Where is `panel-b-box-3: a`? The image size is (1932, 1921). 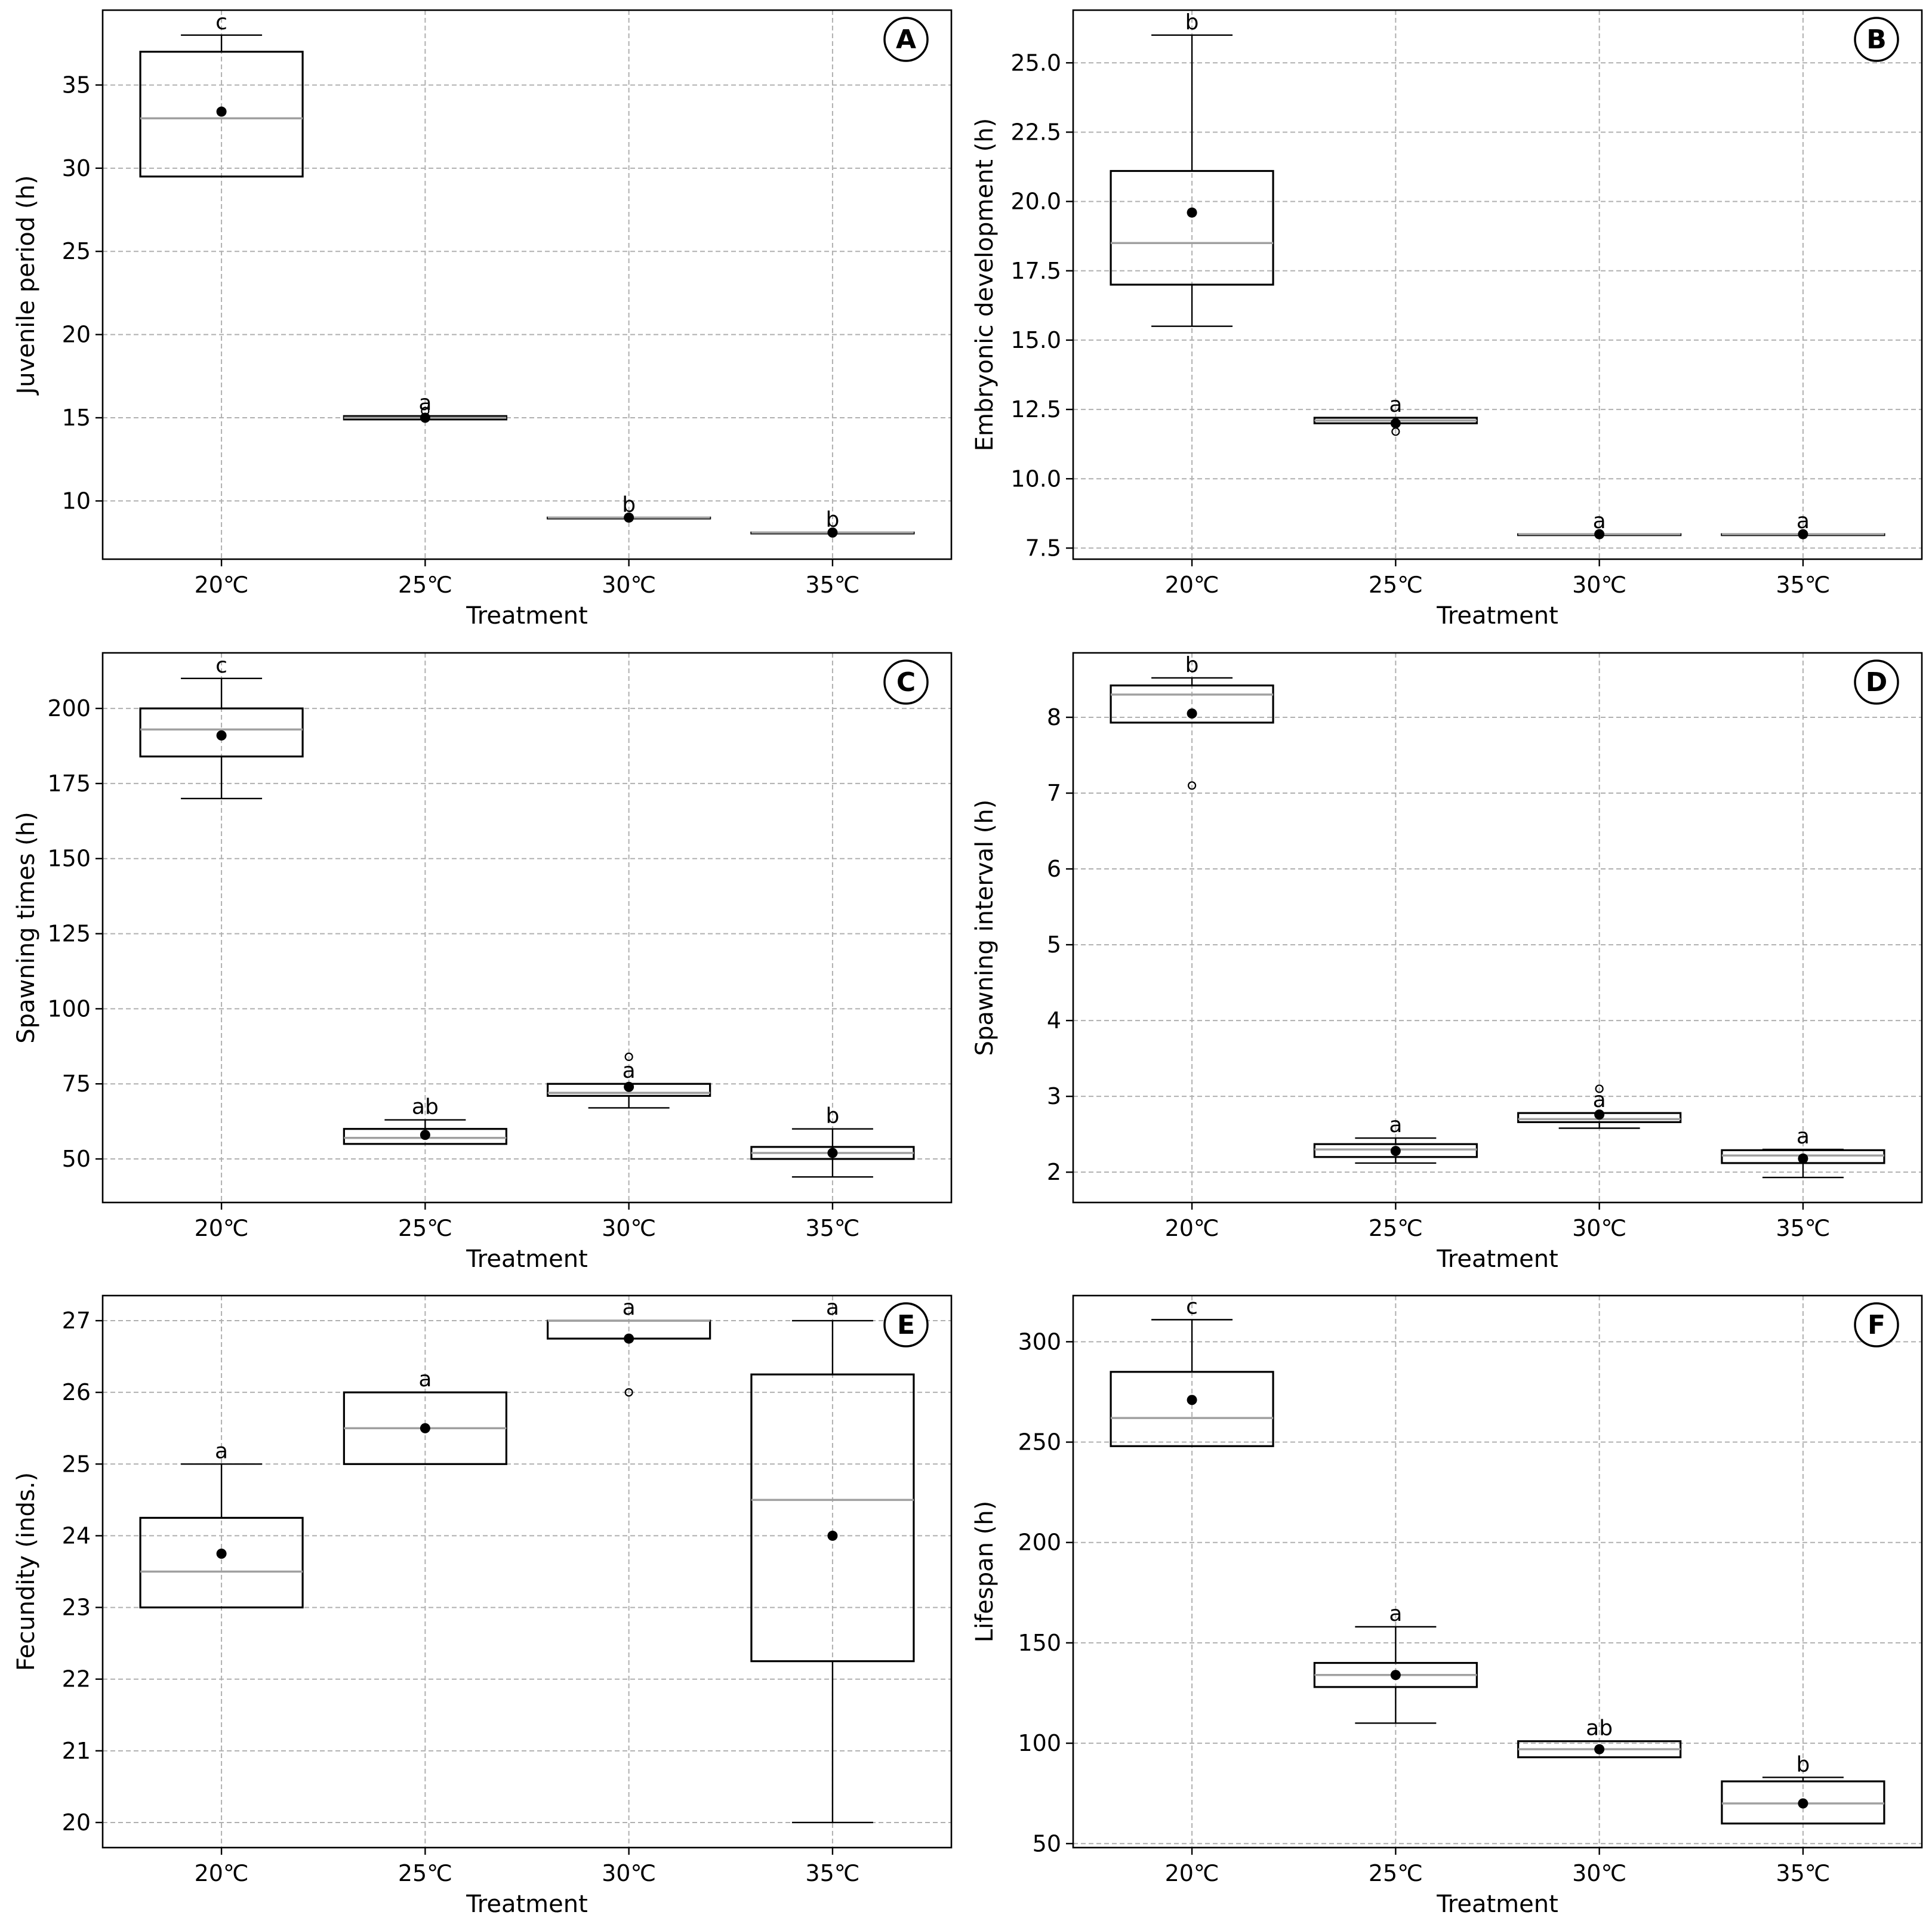 panel-b-box-3: a is located at coordinates (1599, 524).